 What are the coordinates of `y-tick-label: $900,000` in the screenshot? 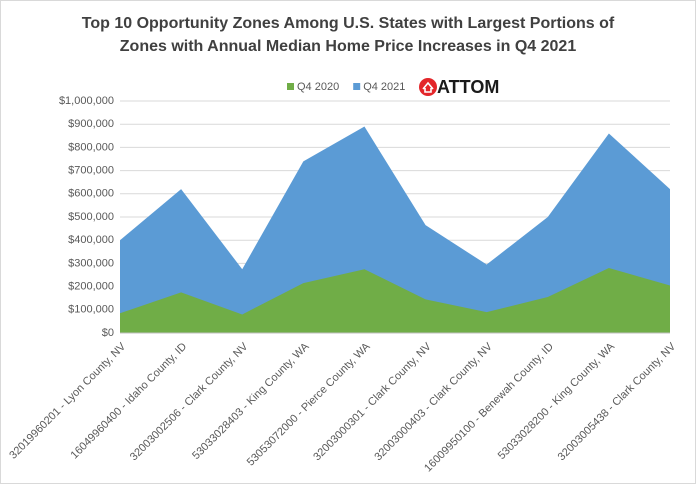 It's located at (91, 124).